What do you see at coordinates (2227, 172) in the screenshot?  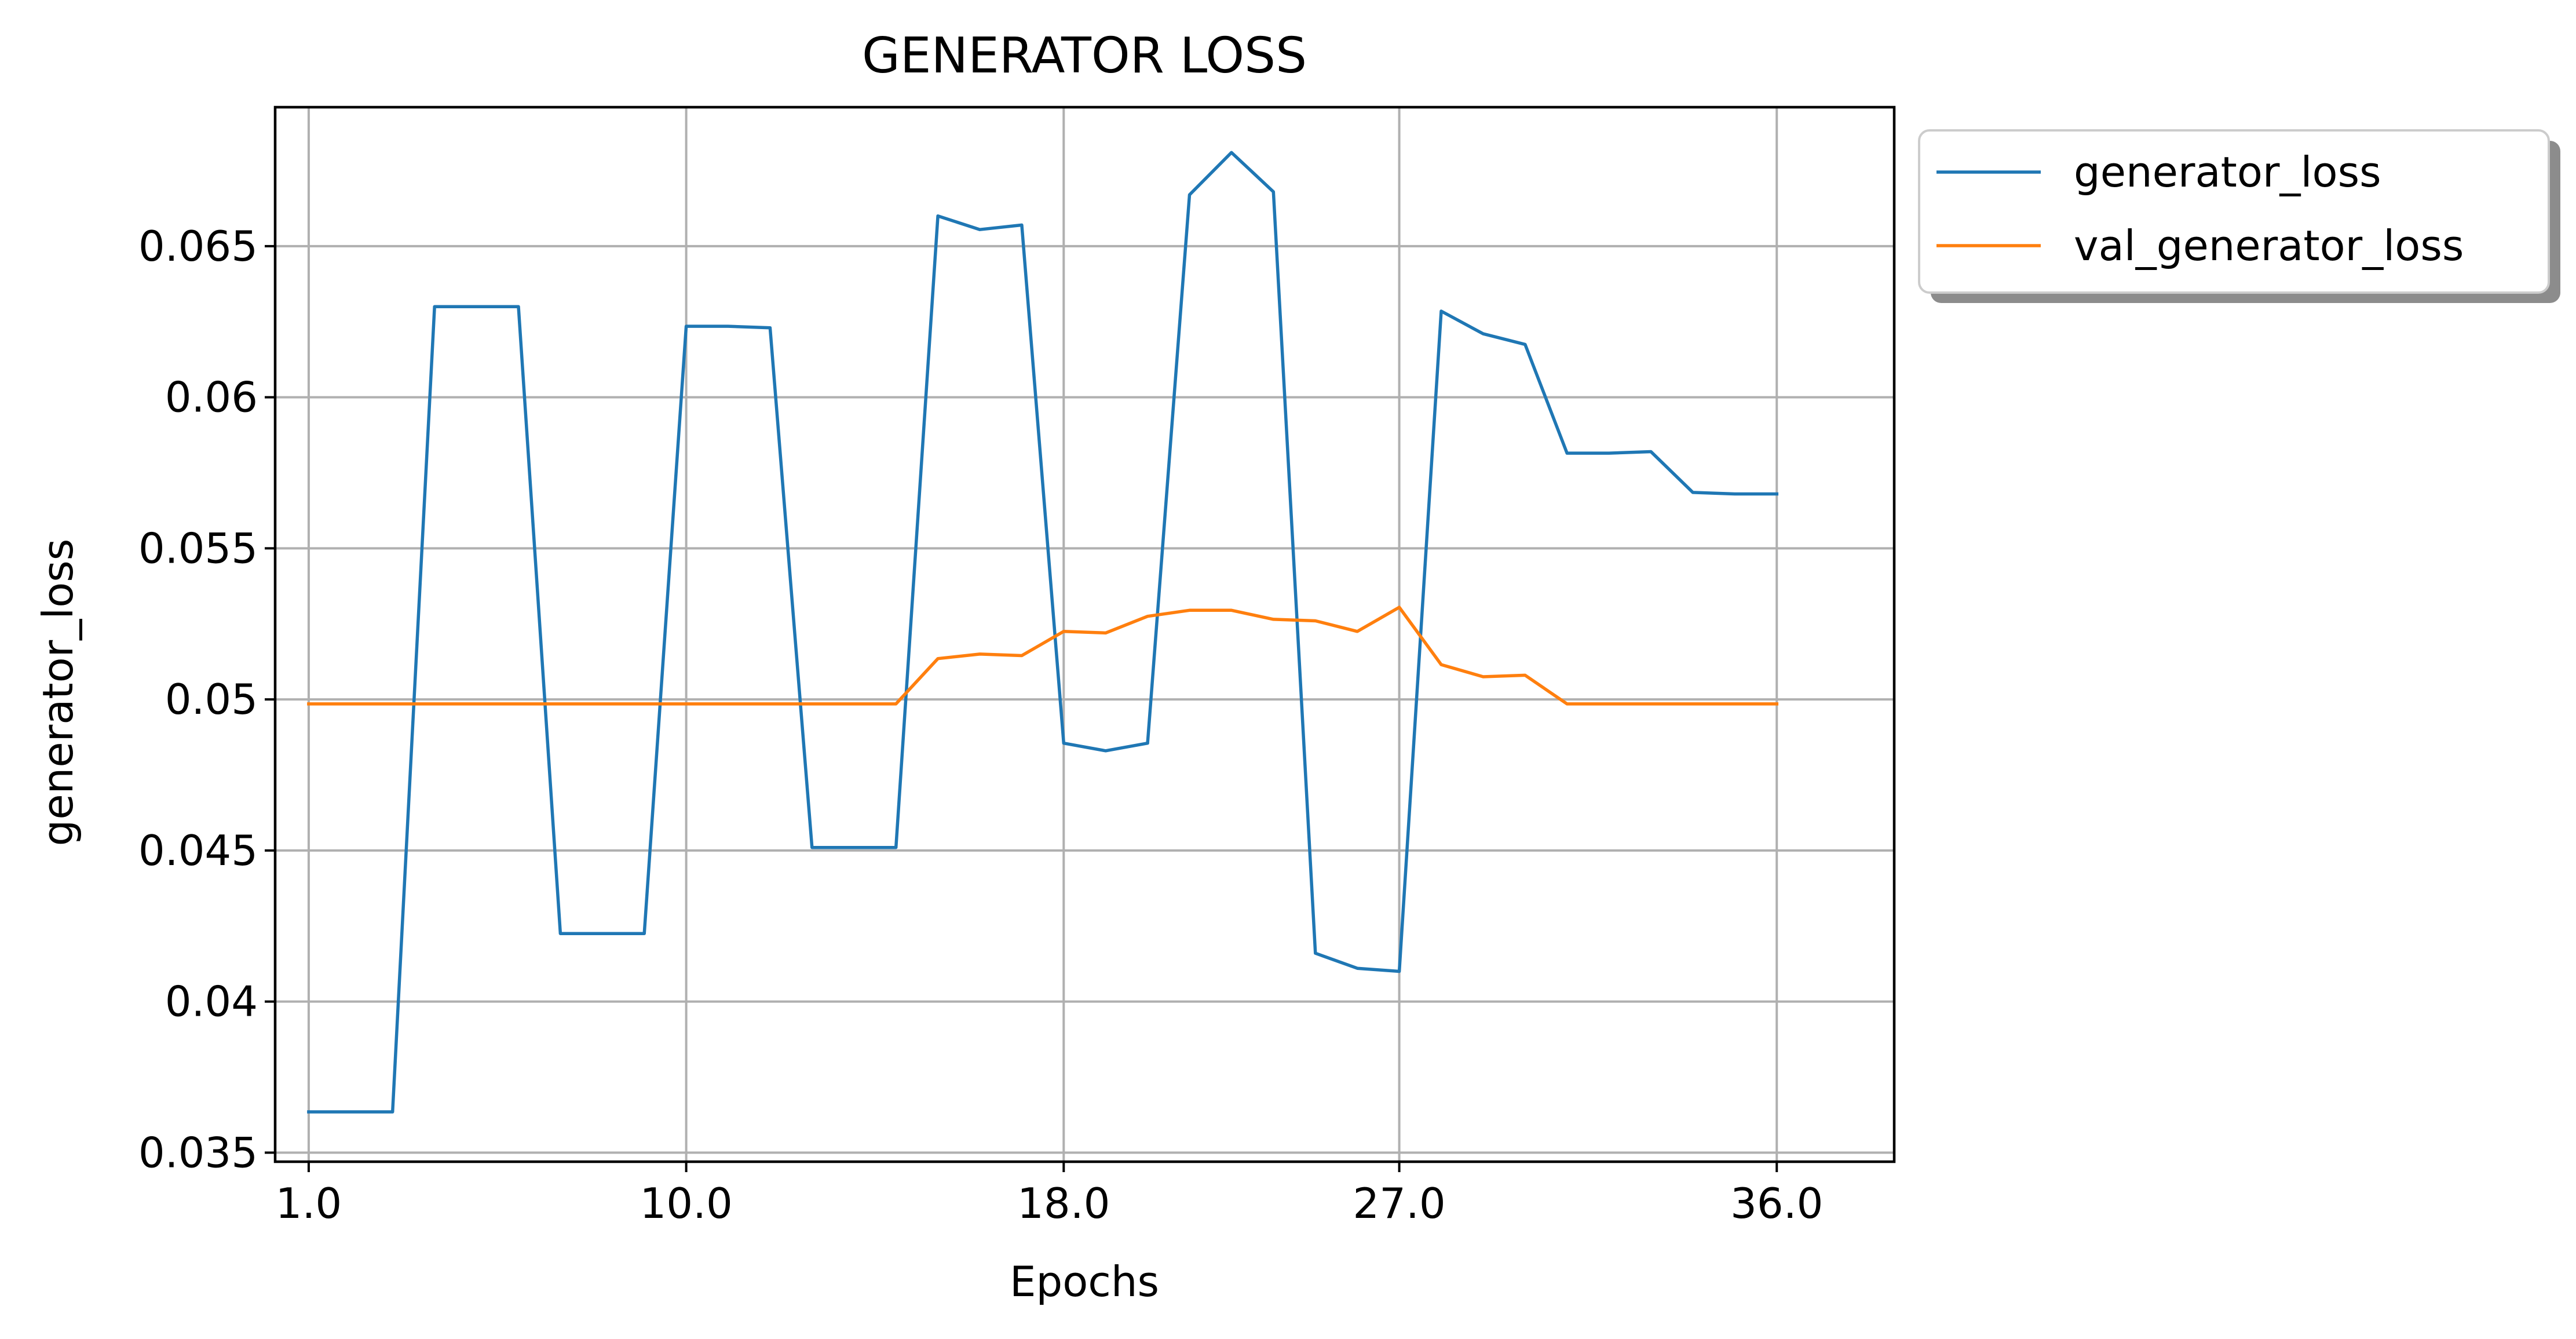 I see `legend-label: generator_loss` at bounding box center [2227, 172].